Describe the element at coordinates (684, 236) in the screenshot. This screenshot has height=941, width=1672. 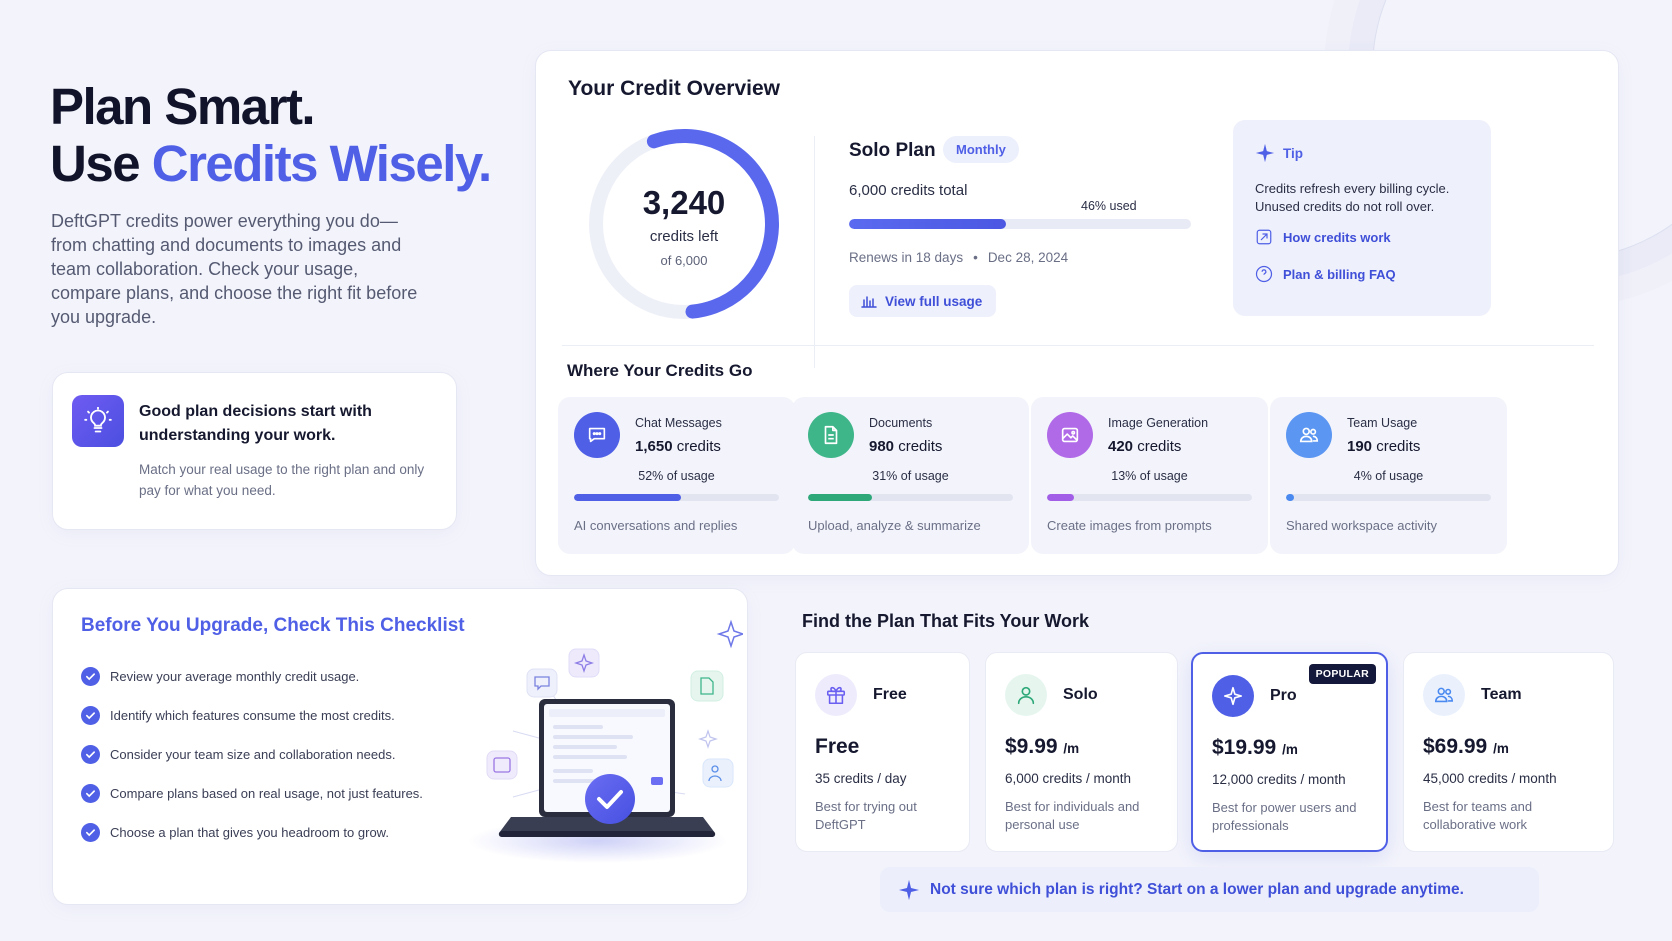
I see `credits-left-label: credits left` at that location.